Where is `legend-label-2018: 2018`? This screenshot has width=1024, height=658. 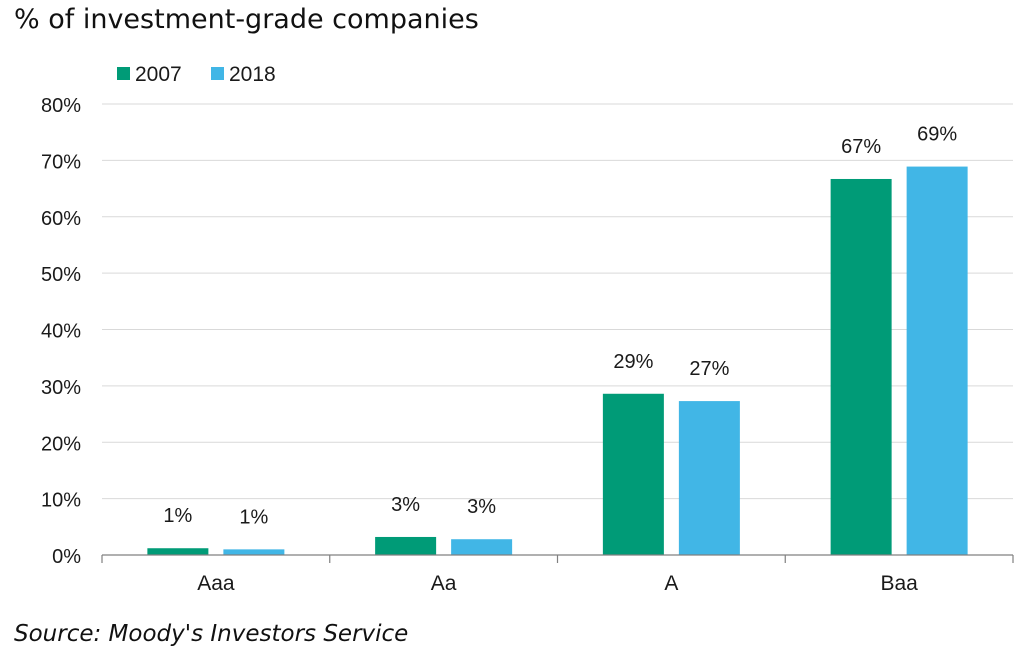
legend-label-2018: 2018 is located at coordinates (252, 74).